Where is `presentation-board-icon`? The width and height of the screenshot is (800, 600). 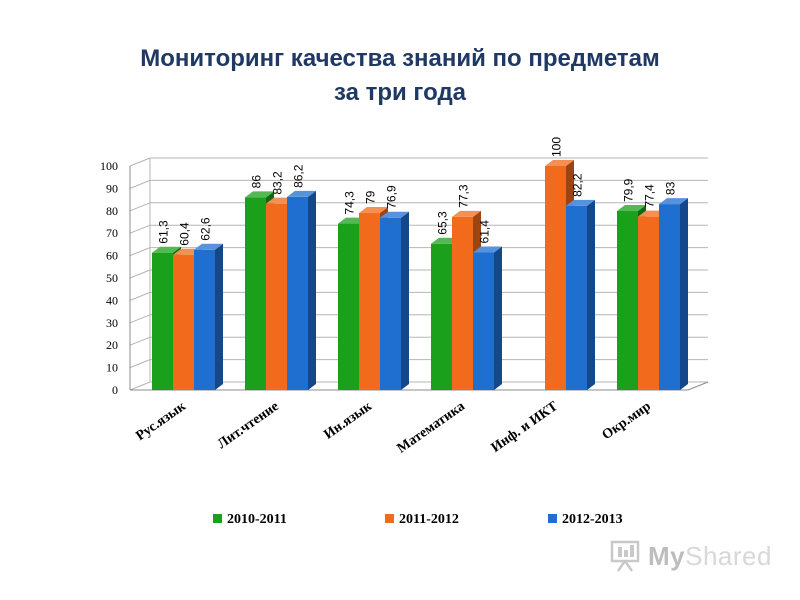 presentation-board-icon is located at coordinates (625, 556).